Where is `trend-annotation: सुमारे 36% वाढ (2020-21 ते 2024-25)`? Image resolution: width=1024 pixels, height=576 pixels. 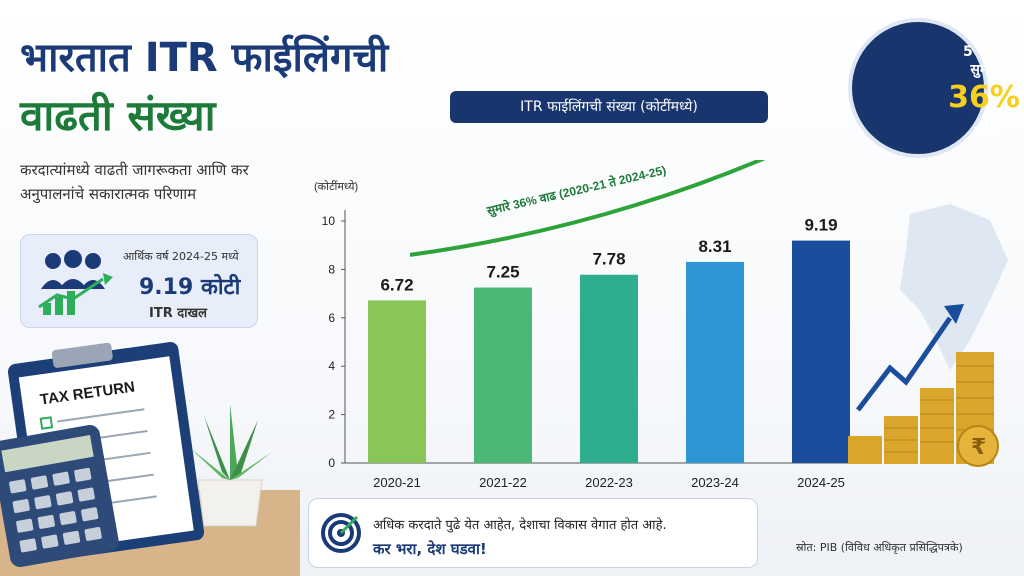
trend-annotation: सुमारे 36% वाढ (2020-21 ते 2024-25) is located at coordinates (576, 191).